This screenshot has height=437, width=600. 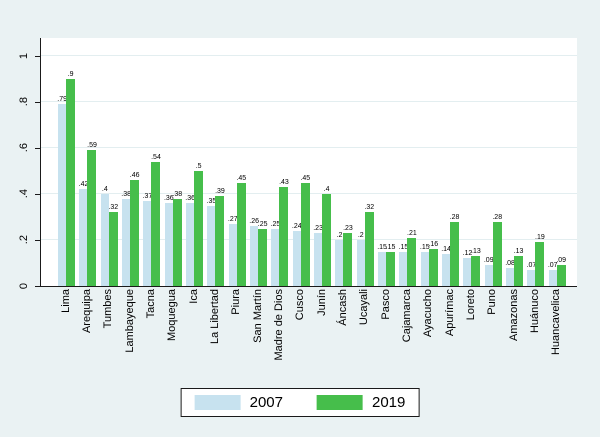 What do you see at coordinates (156, 157) in the screenshot?
I see `bar-value-label: .54` at bounding box center [156, 157].